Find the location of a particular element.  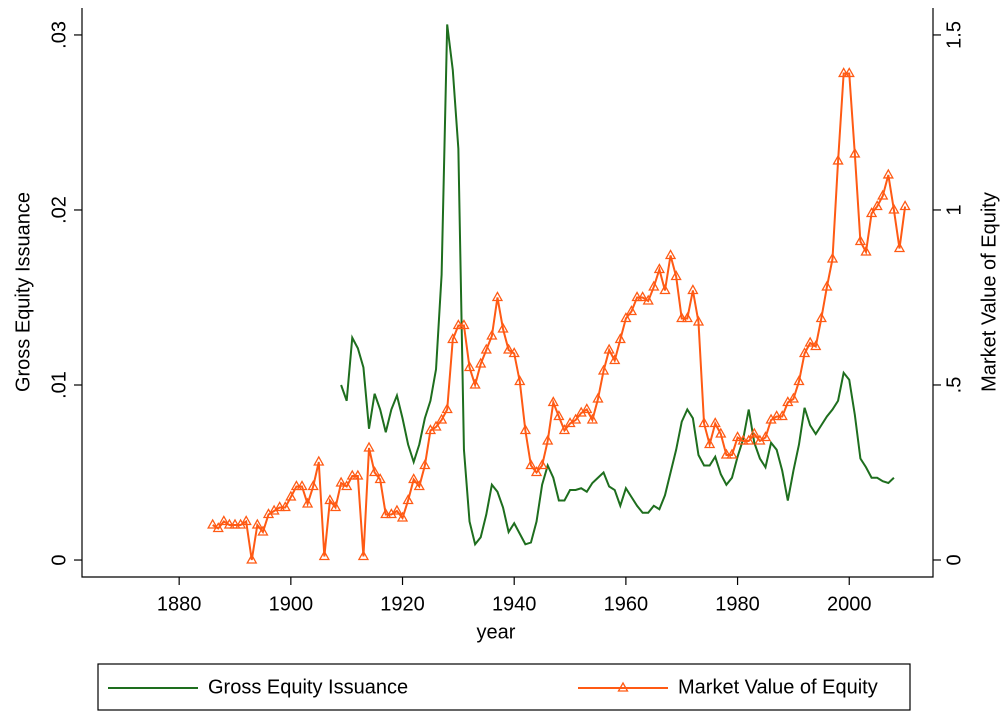

x-axis-title: year is located at coordinates (496, 632).